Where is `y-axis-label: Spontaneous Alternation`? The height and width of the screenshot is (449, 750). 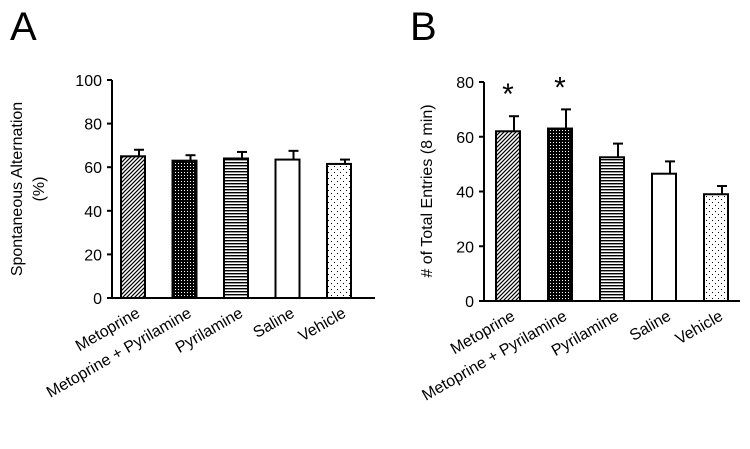 y-axis-label: Spontaneous Alternation is located at coordinates (17, 189).